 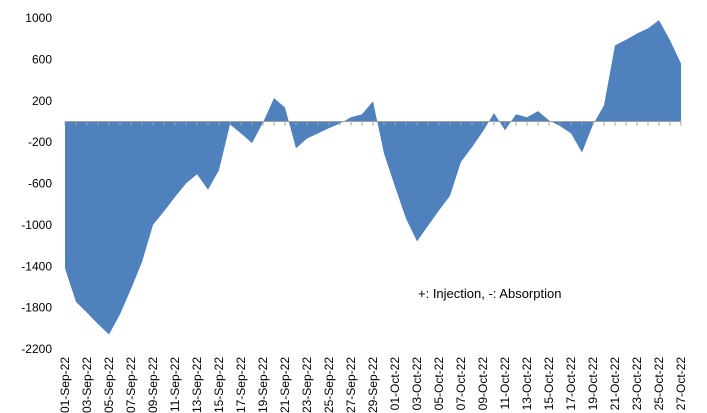 What do you see at coordinates (109, 385) in the screenshot?
I see `x-tick-label: 05-Sep-22` at bounding box center [109, 385].